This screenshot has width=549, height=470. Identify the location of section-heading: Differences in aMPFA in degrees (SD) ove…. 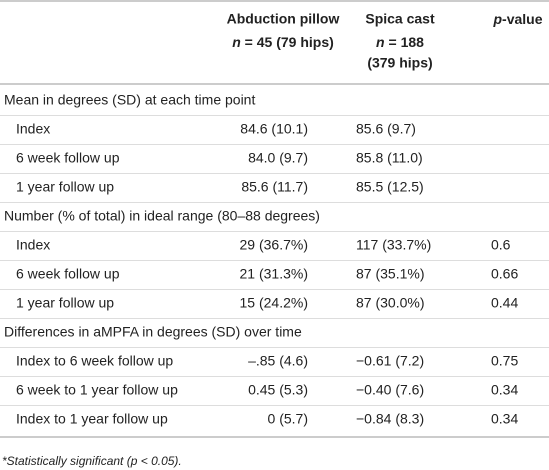
(153, 332).